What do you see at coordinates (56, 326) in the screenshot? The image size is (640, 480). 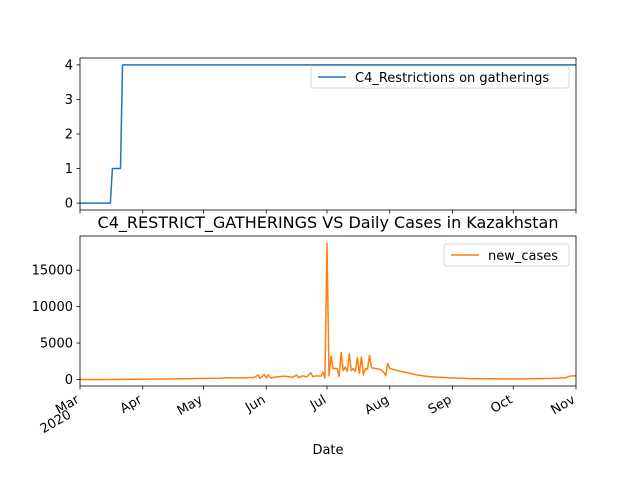 I see `cases-y-ticks: 0 5000 10000 15000` at bounding box center [56, 326].